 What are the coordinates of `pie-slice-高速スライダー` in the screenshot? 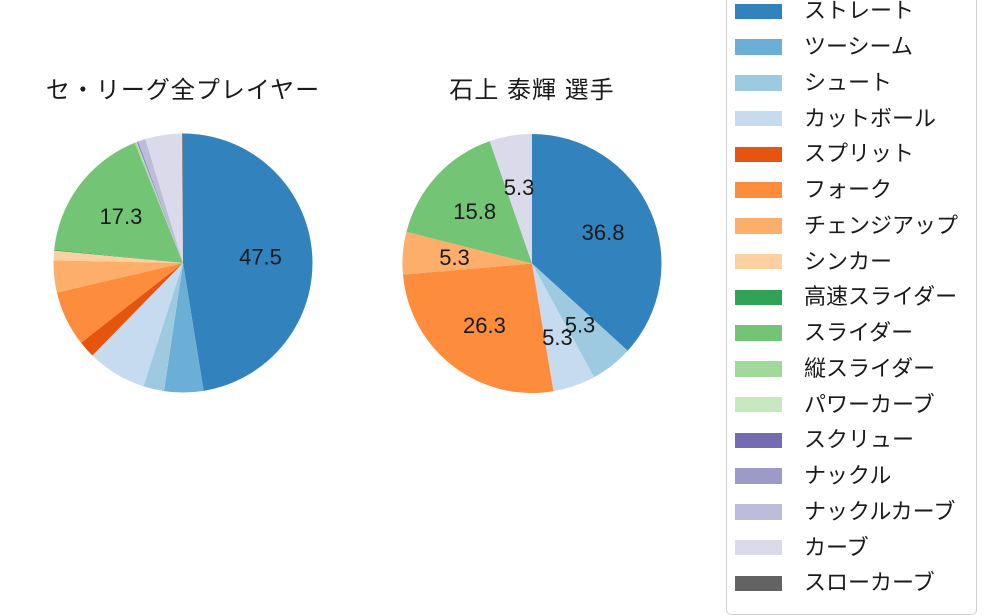 It's located at (119, 256).